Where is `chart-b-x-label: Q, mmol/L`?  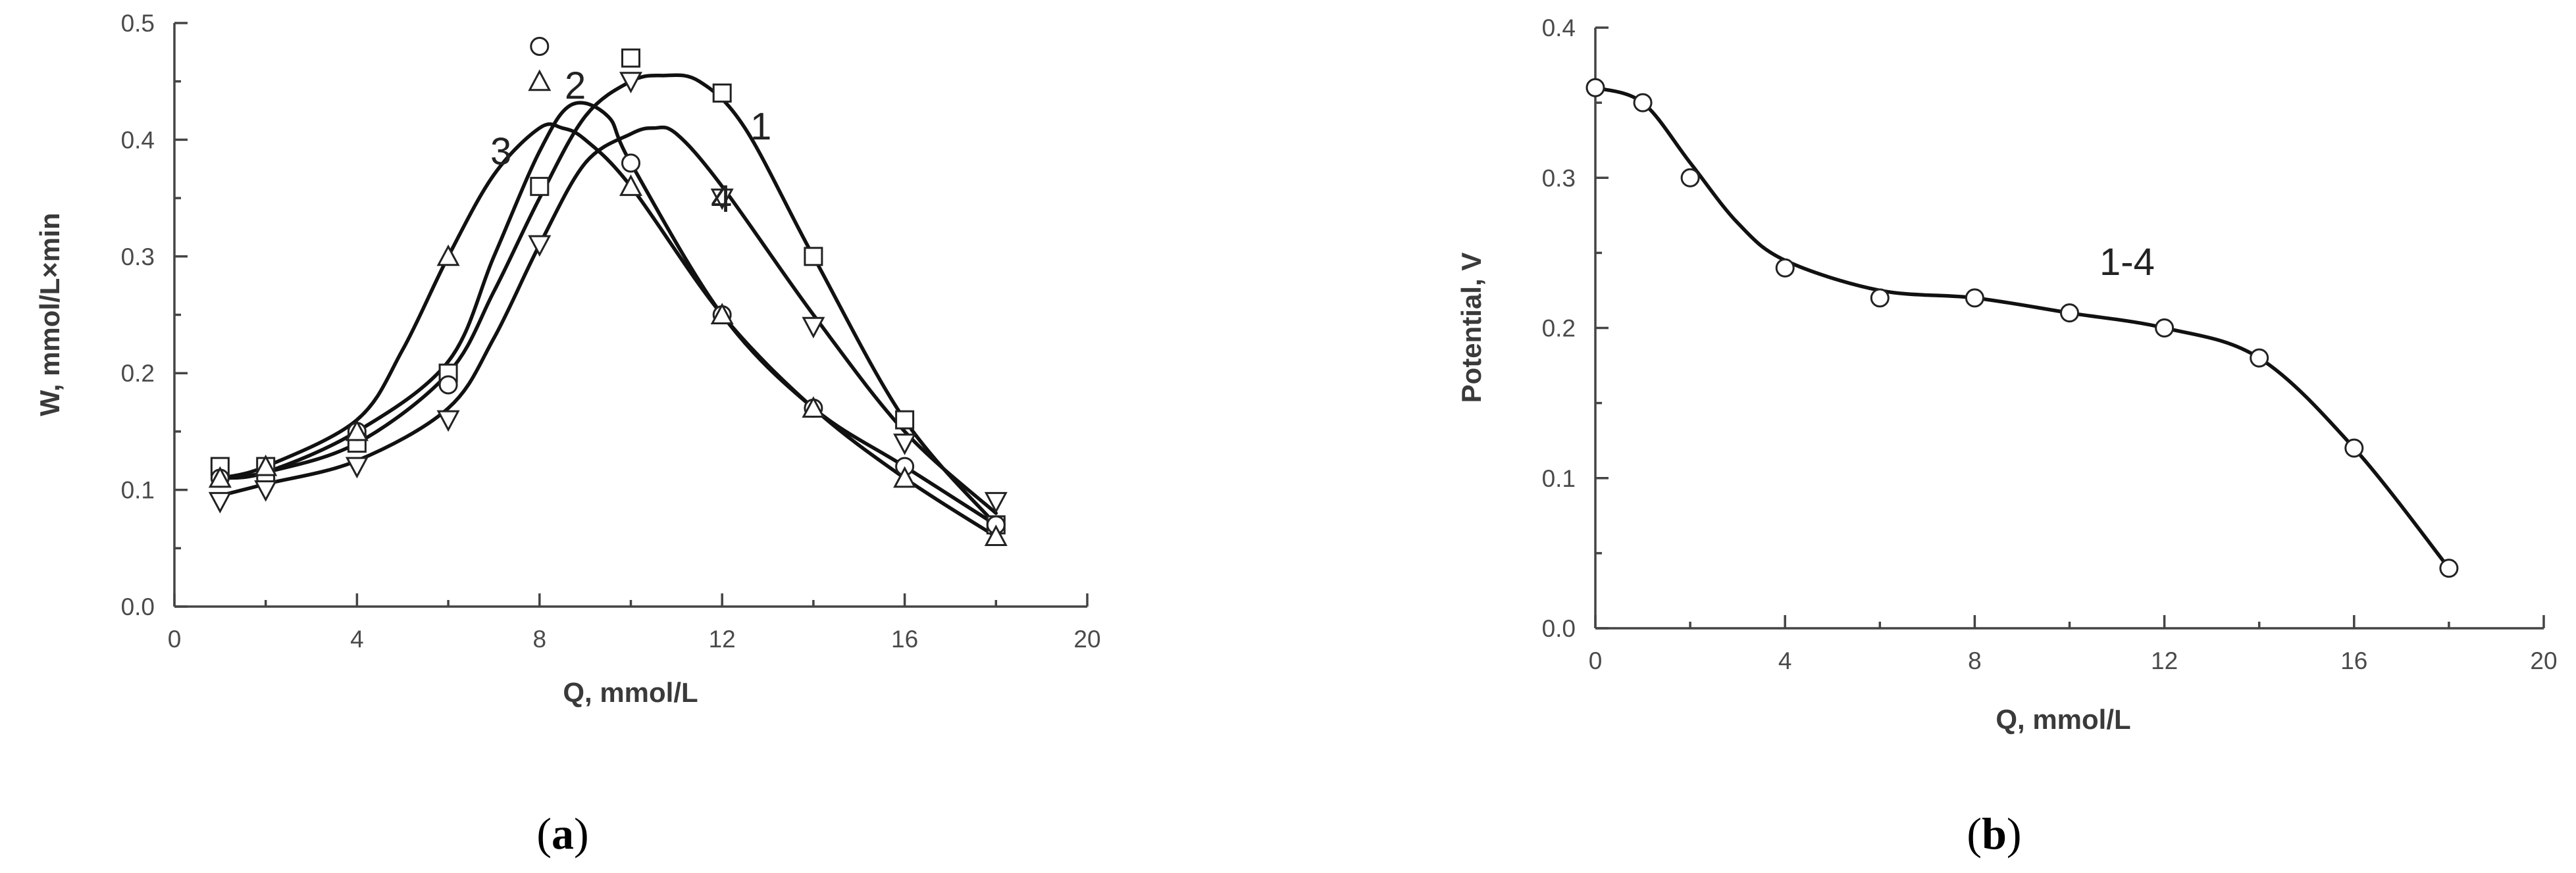
chart-b-x-label: Q, mmol/L is located at coordinates (2063, 719).